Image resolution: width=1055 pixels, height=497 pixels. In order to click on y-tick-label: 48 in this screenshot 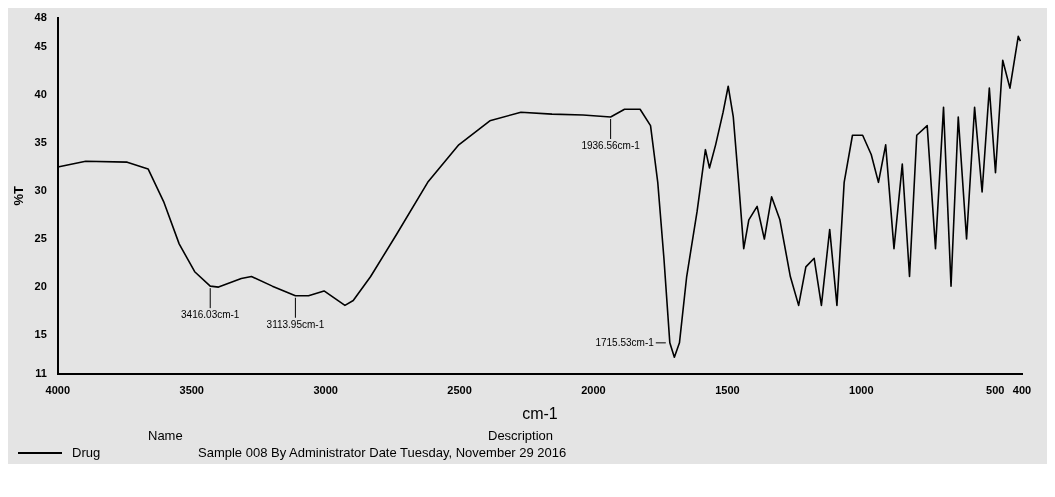, I will do `click(40, 17)`.